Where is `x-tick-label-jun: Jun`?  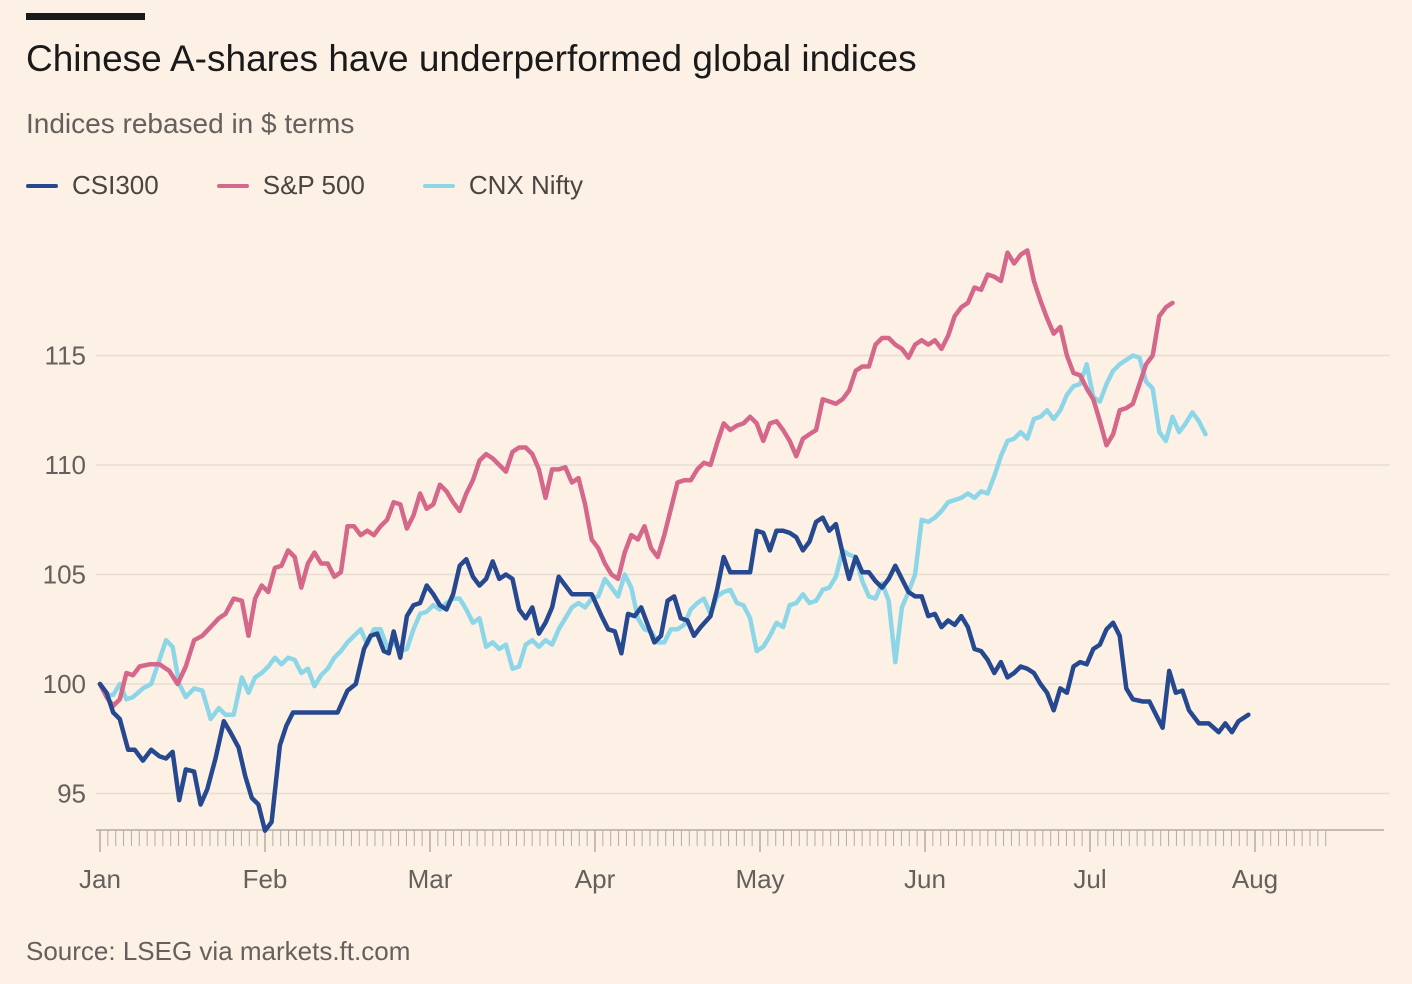
x-tick-label-jun: Jun is located at coordinates (925, 879).